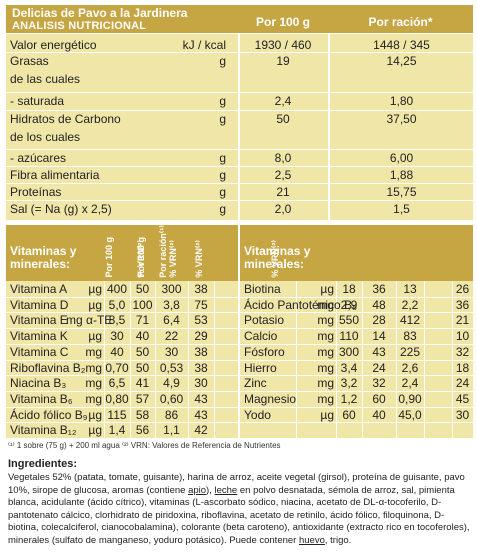 The height and width of the screenshot is (554, 477). I want to click on vitamin-unit: mg α-TE, so click(89, 320).